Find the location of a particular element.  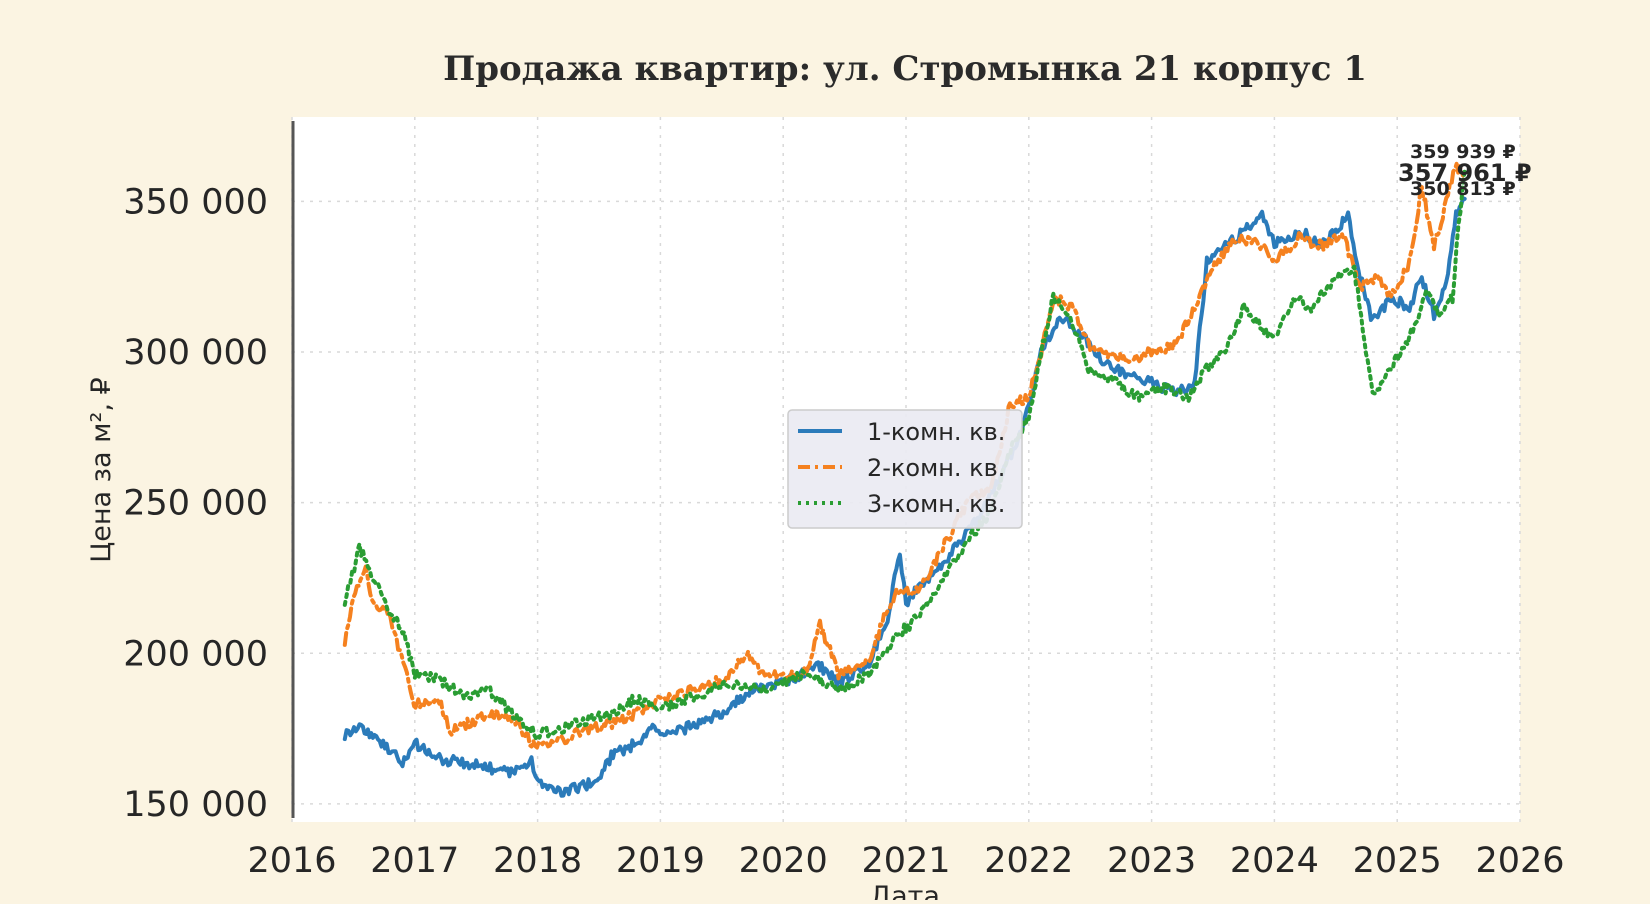

x-tick-label: 2023 is located at coordinates (1151, 861).